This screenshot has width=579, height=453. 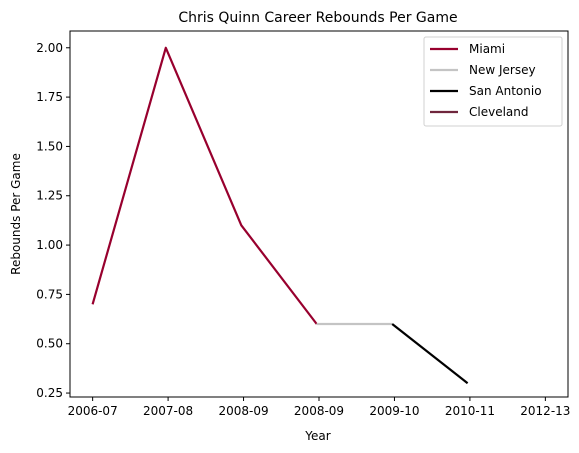 I want to click on legend-items: Miami New Jersey San Antonio Cleveland, so click(x=486, y=80).